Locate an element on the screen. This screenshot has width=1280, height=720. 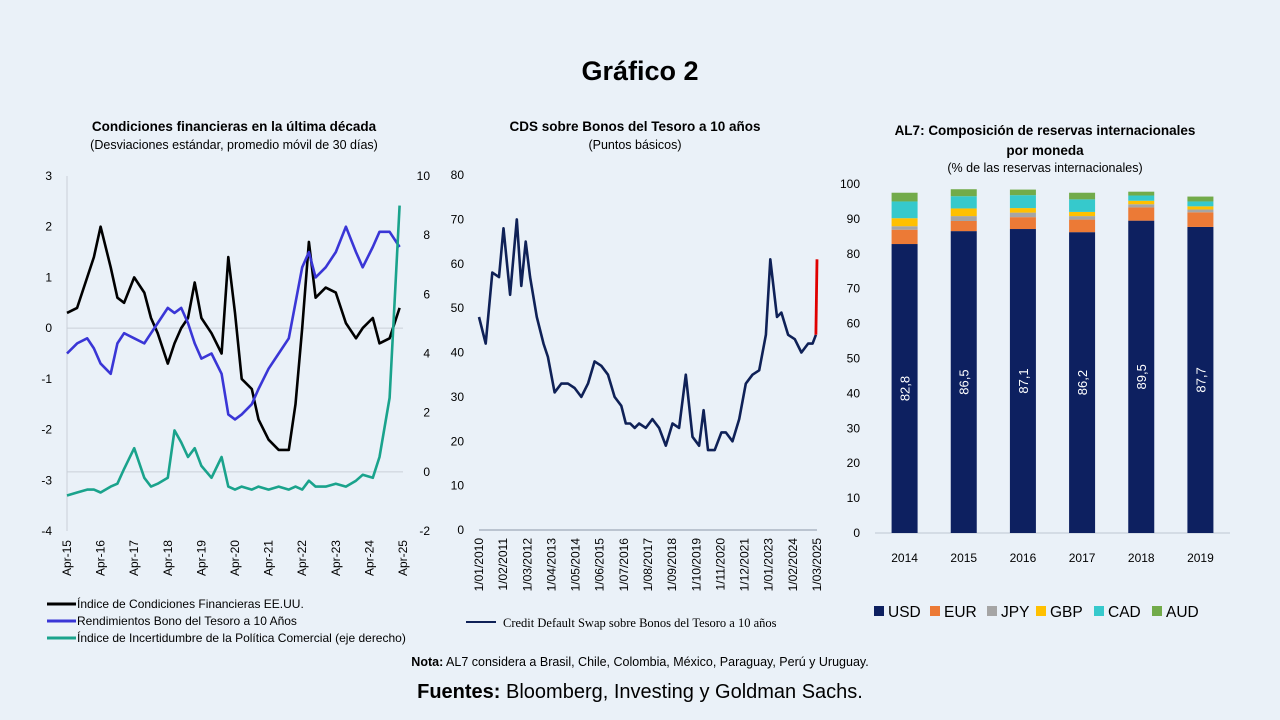
chart2-x-tick: 1/08/2017 is located at coordinates (648, 565).